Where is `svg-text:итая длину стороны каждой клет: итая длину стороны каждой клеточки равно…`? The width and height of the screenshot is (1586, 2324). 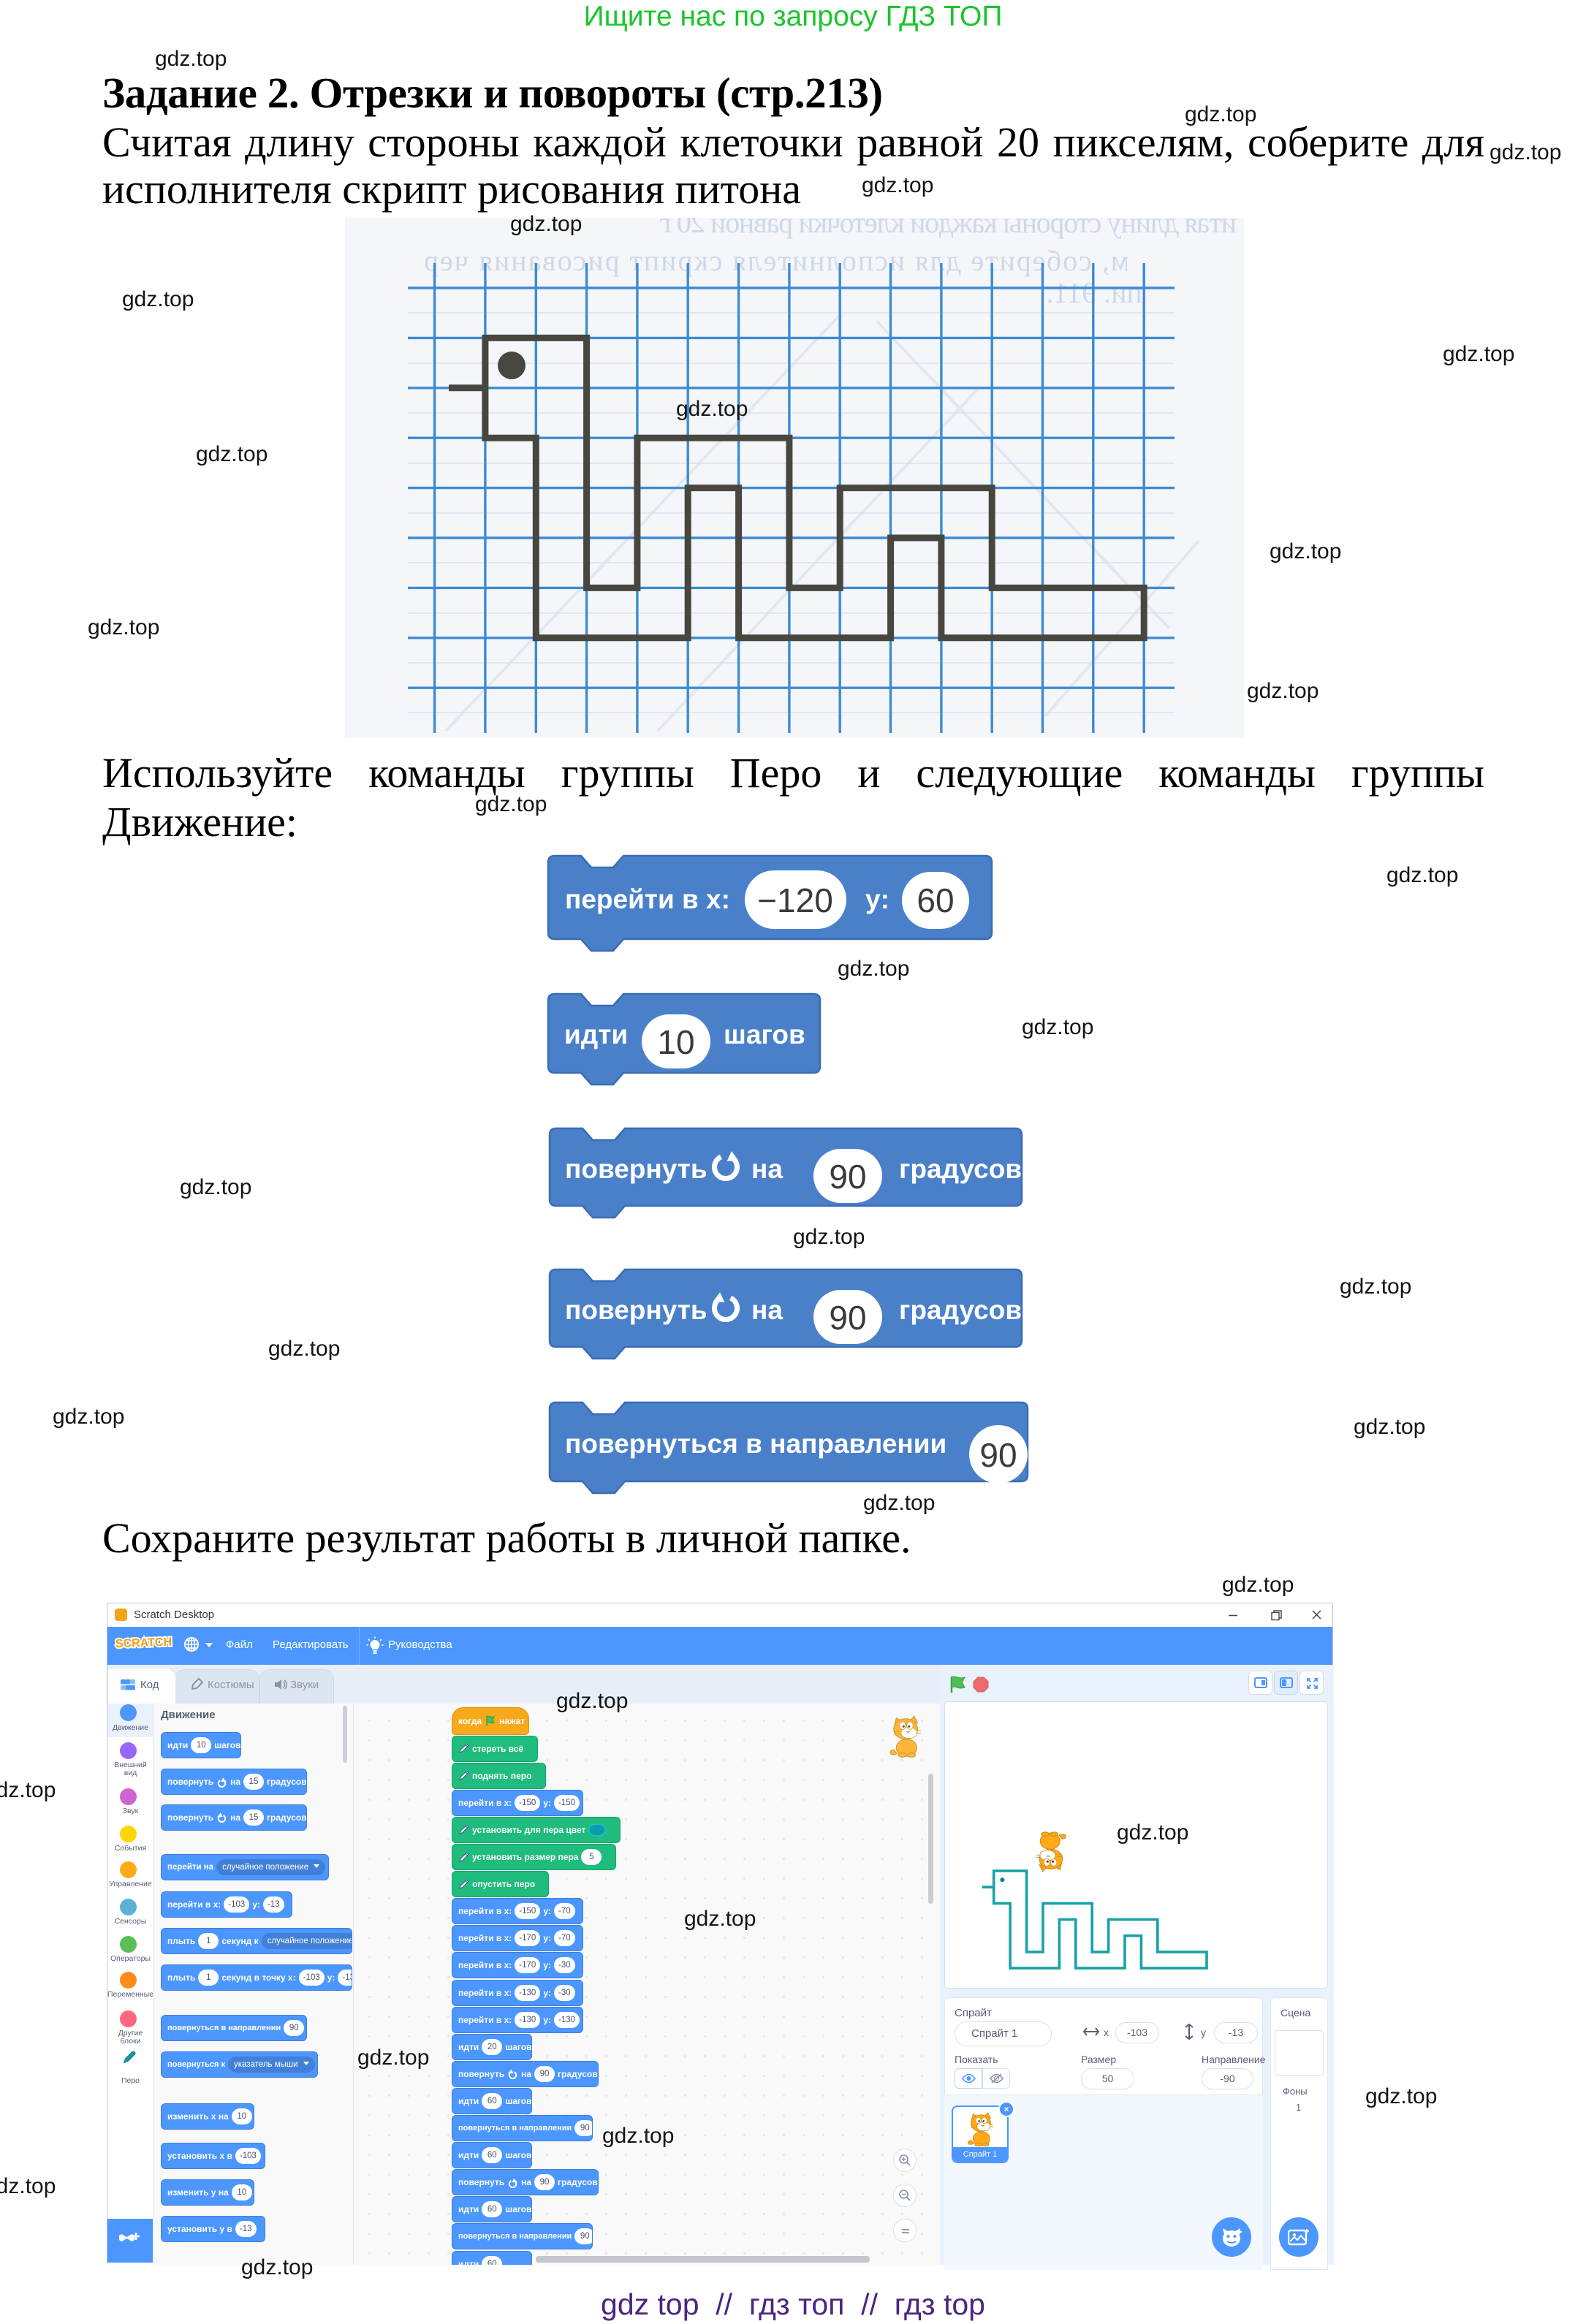 svg-text:итая длину стороны каждой клет: итая длину стороны каждой клеточки равно… is located at coordinates (948, 228).